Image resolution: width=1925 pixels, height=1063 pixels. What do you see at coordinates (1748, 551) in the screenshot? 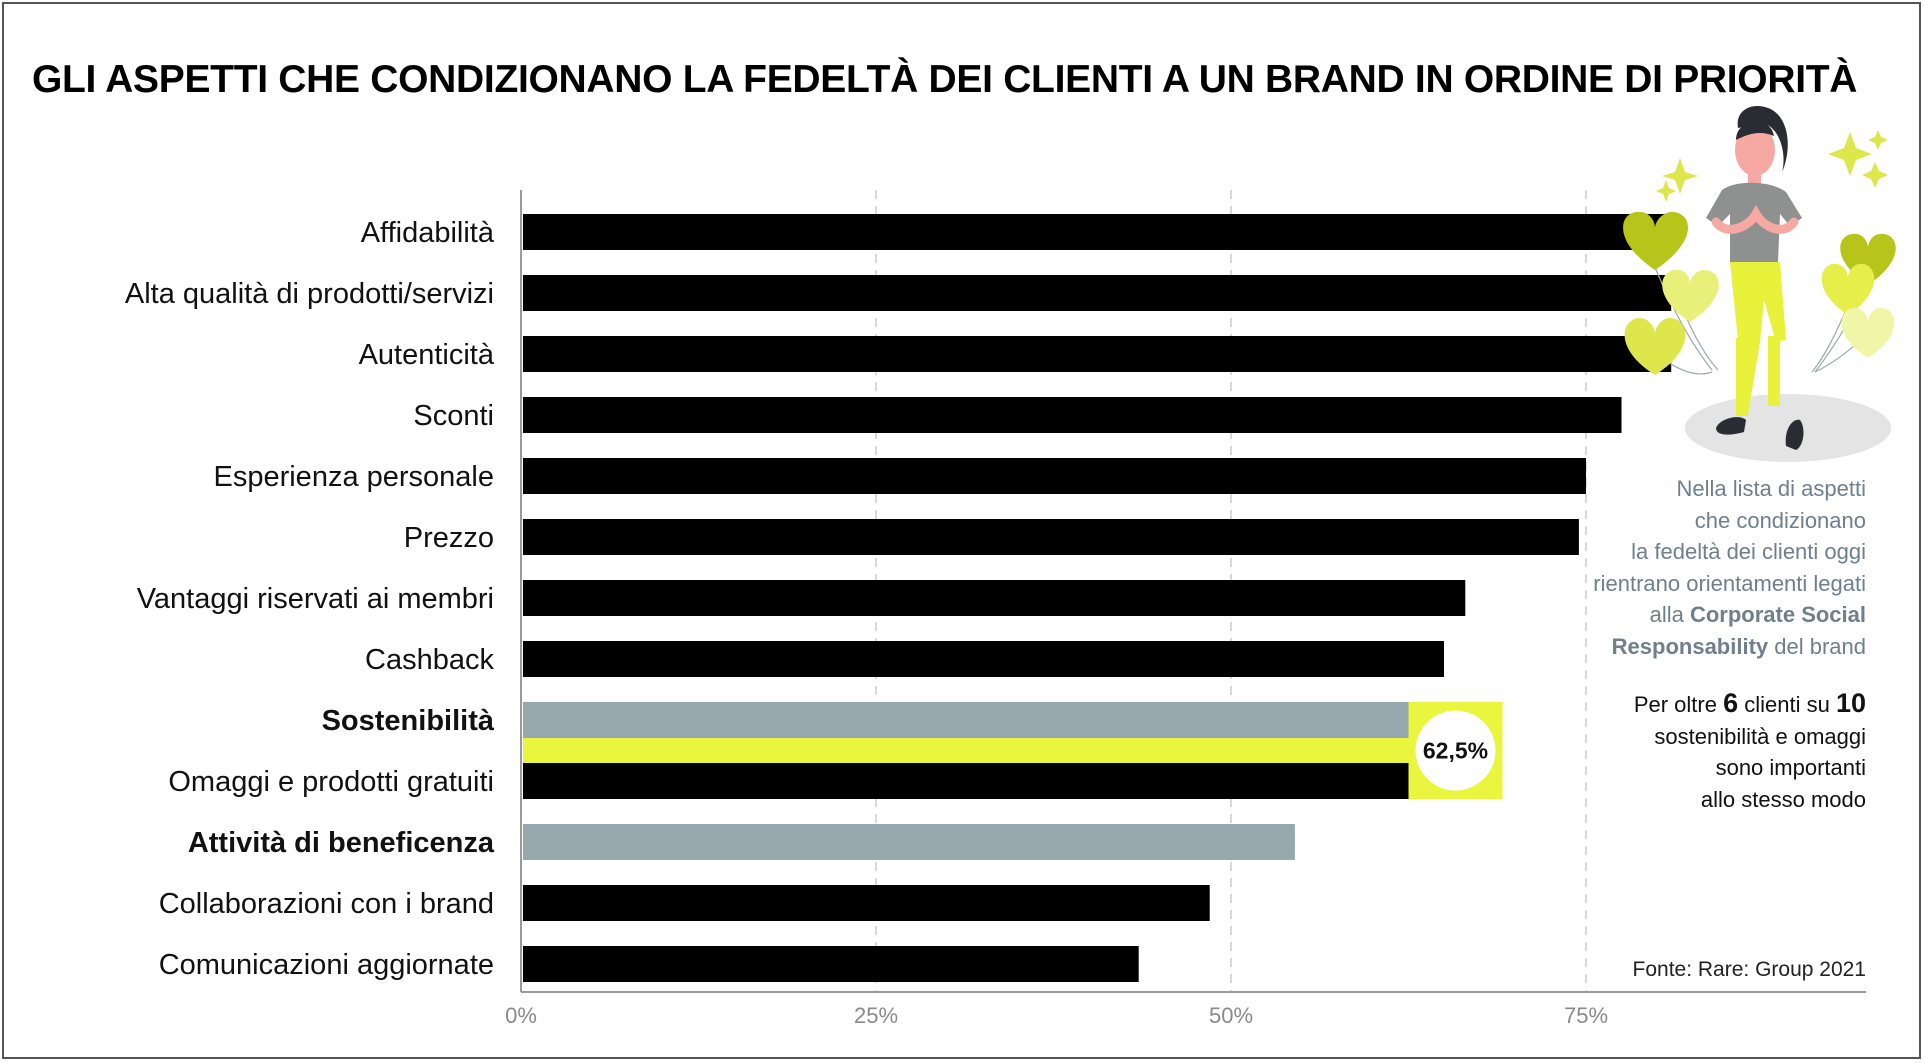
I see `csr-line: la fedeltà dei clienti oggi` at bounding box center [1748, 551].